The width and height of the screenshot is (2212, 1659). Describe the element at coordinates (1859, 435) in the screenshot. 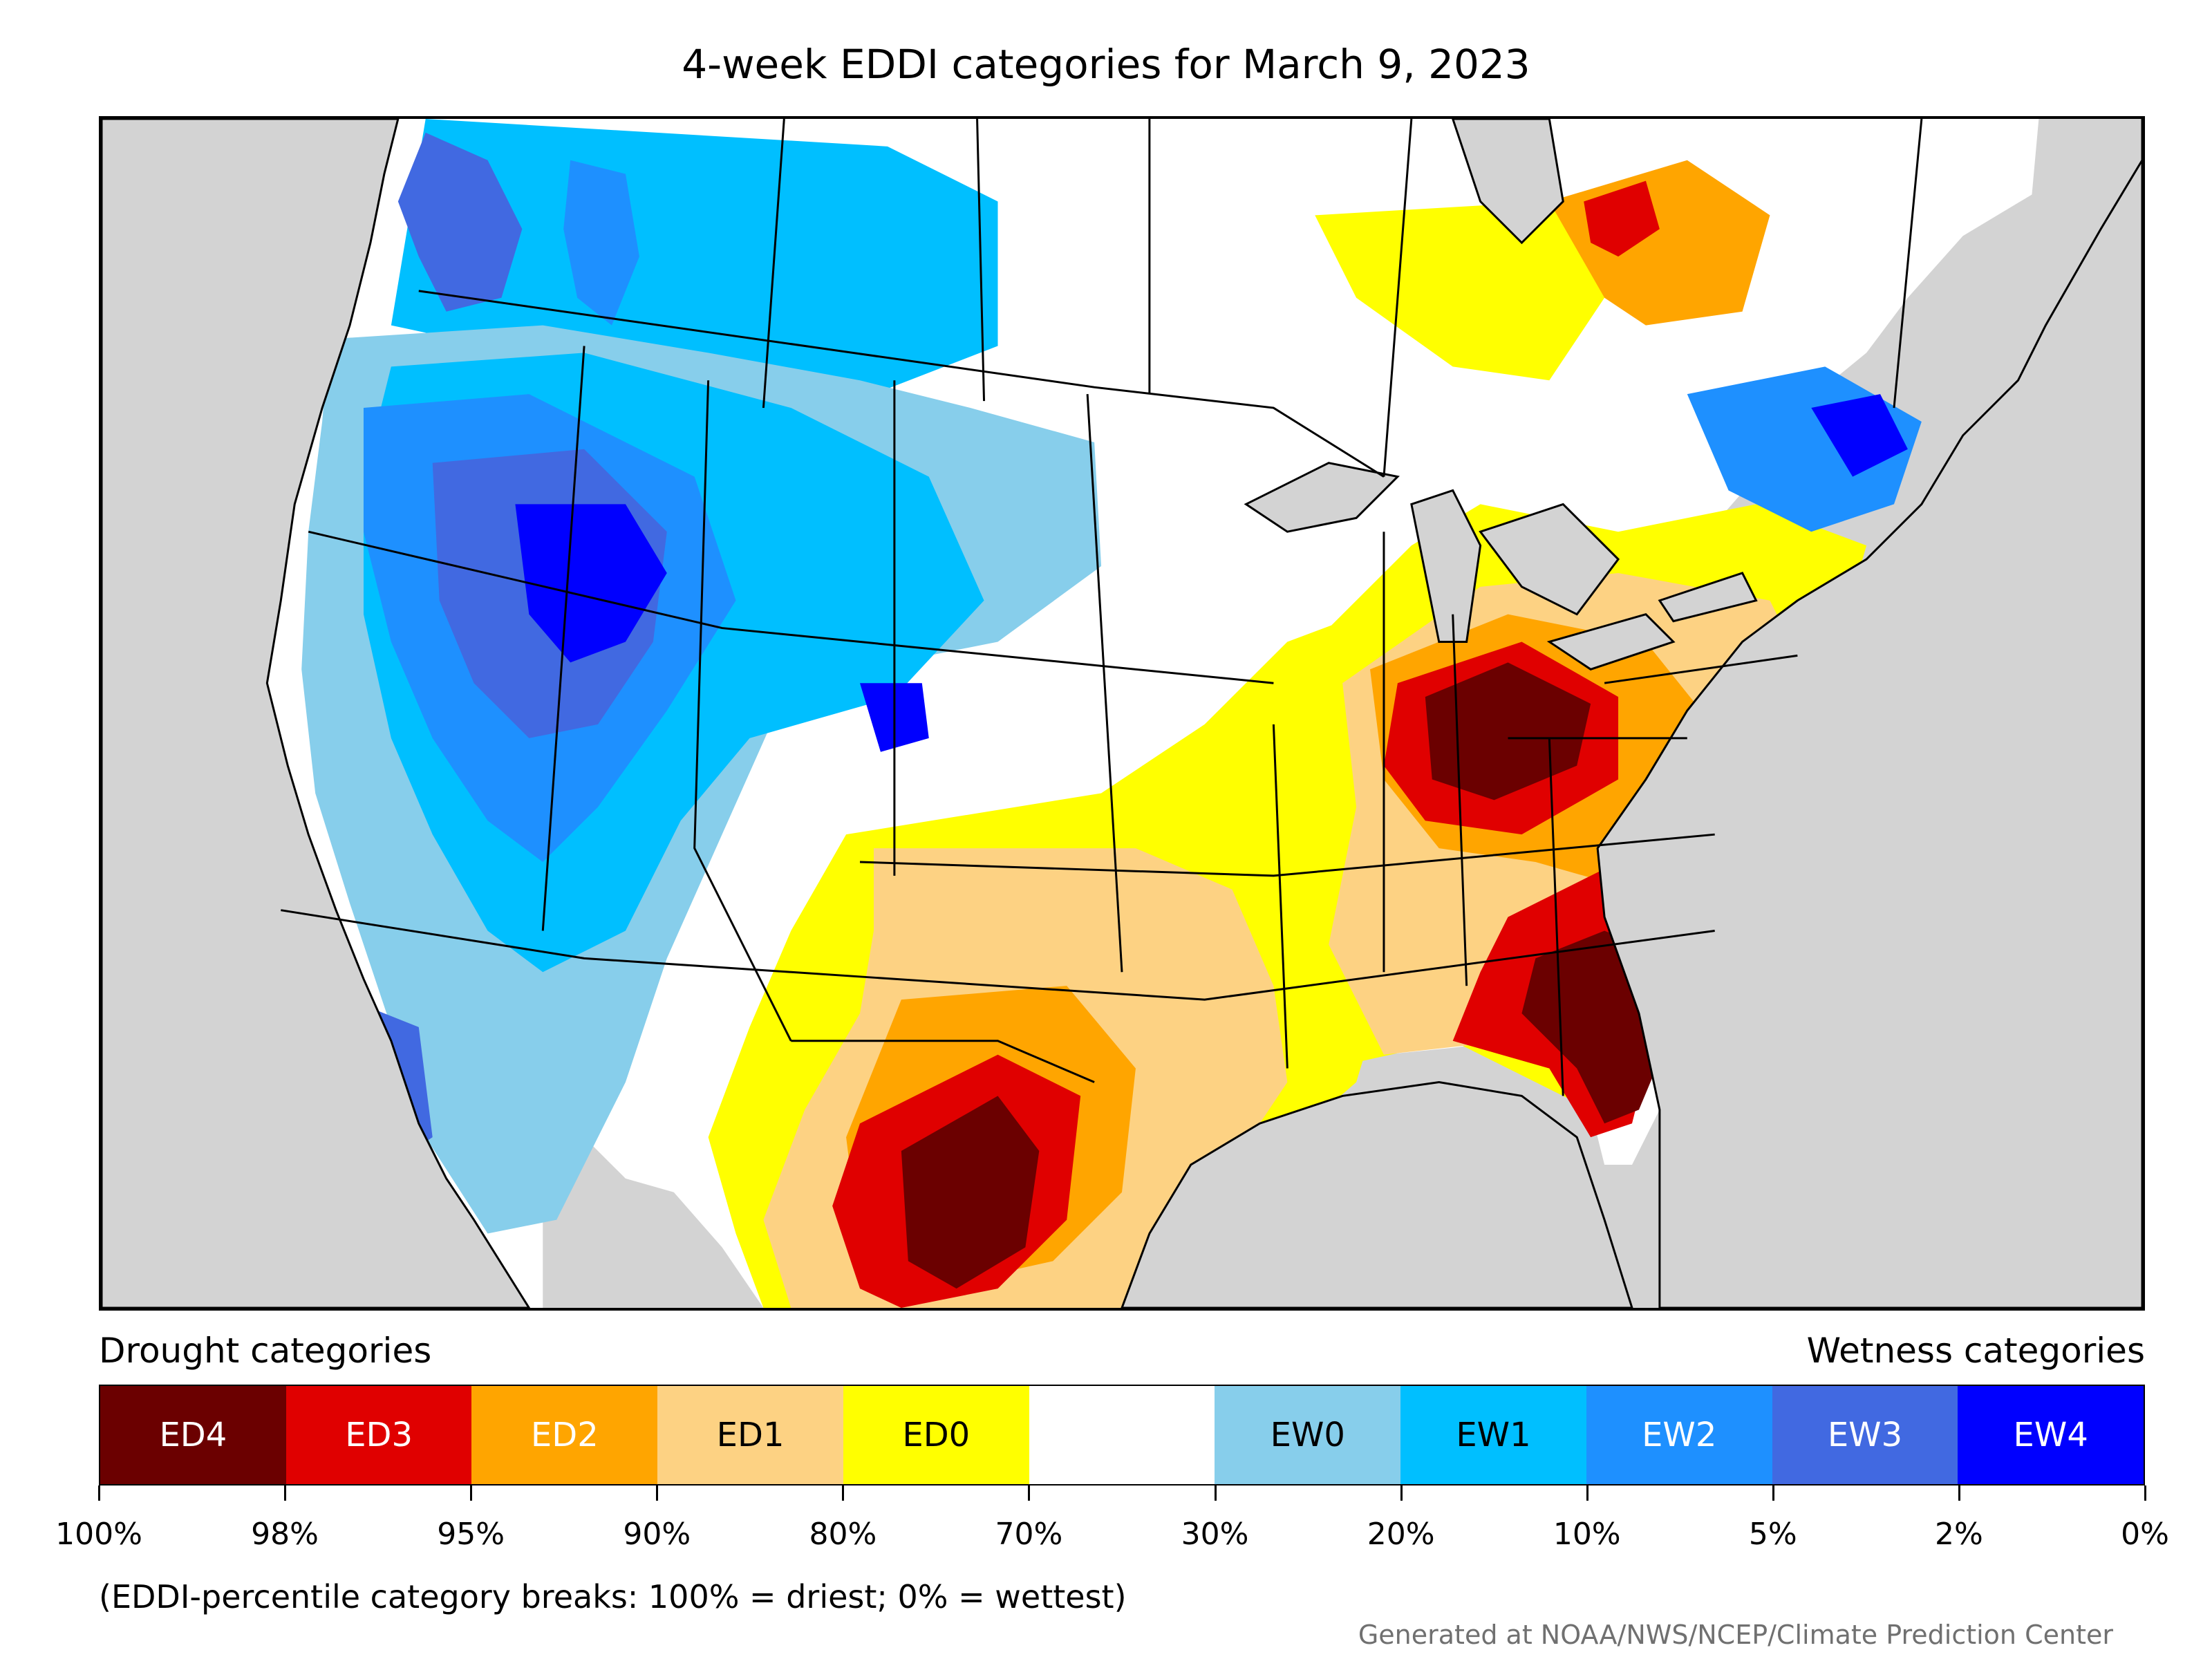

I see `wet-region-northeast-ew4` at that location.